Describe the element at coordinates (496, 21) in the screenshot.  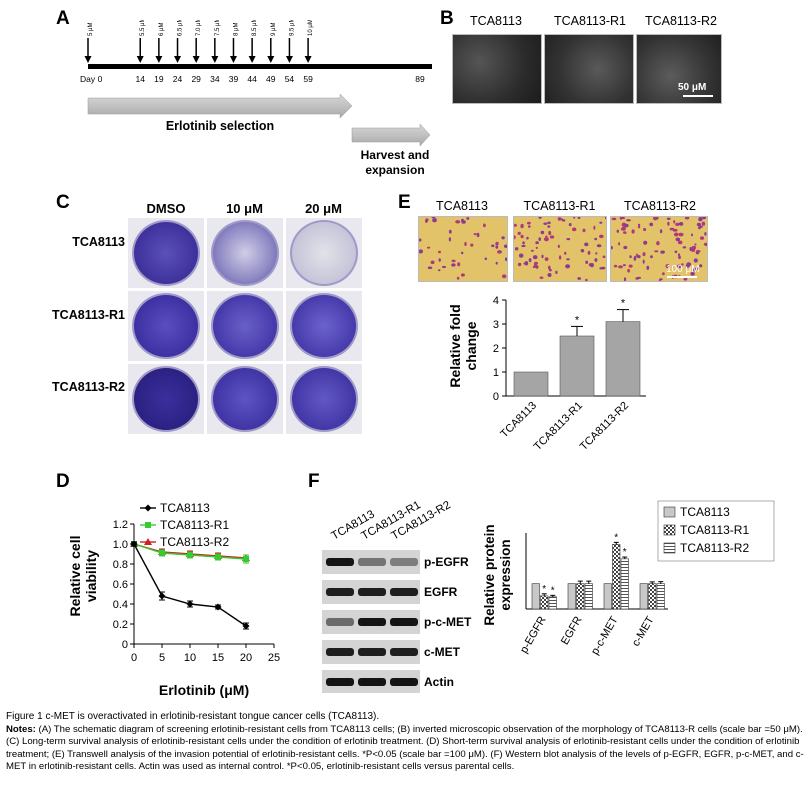
I see `b-title-1: TCA8113` at that location.